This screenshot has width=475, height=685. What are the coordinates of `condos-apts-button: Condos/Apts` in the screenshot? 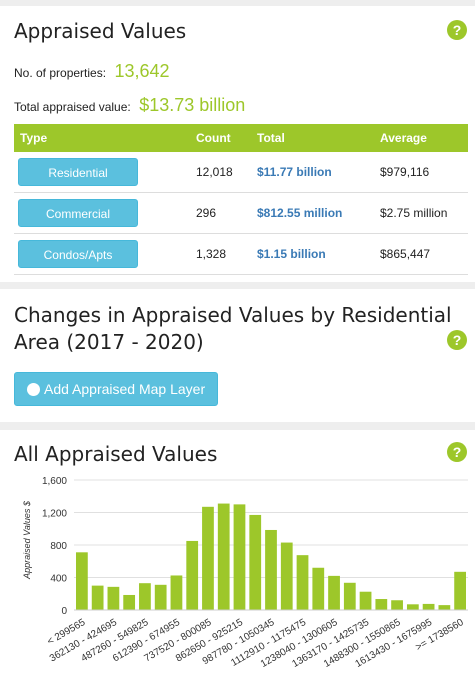 It's located at (78, 254).